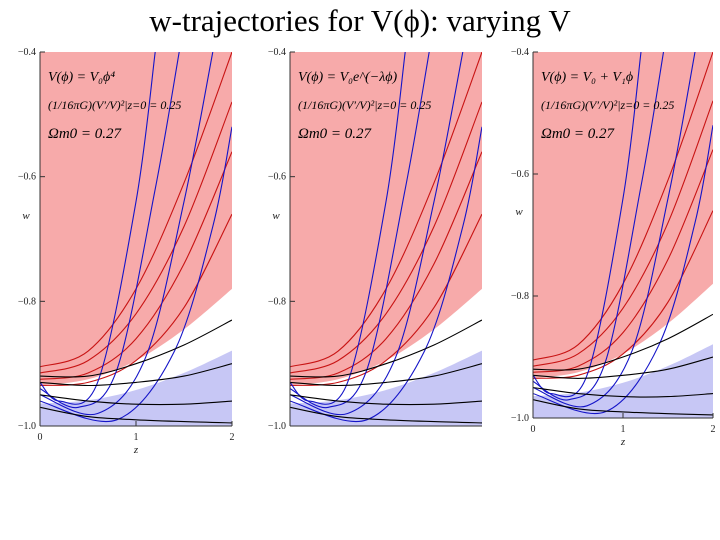 This screenshot has height=540, width=720. What do you see at coordinates (360, 20) in the screenshot?
I see `slide-title: w-trajectories for V(ϕ): varying V` at bounding box center [360, 20].